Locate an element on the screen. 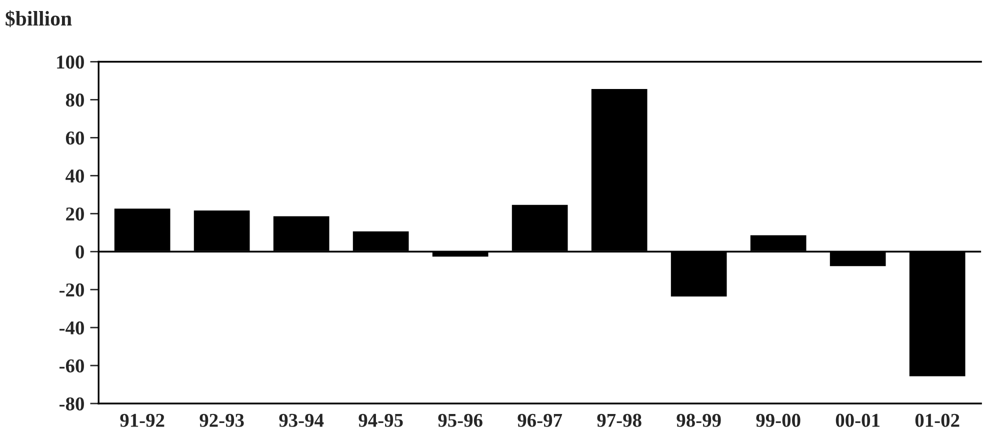  x-tick-label: 93-94 is located at coordinates (301, 420).